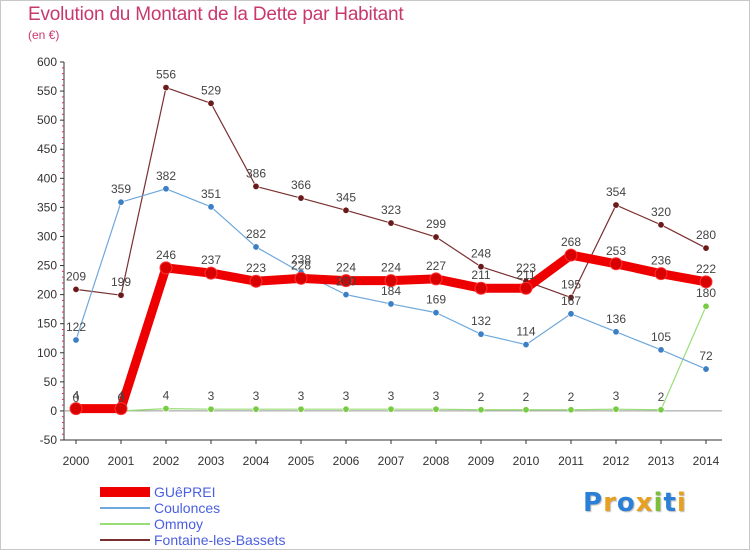  What do you see at coordinates (436, 266) in the screenshot?
I see `data-label: 227` at bounding box center [436, 266].